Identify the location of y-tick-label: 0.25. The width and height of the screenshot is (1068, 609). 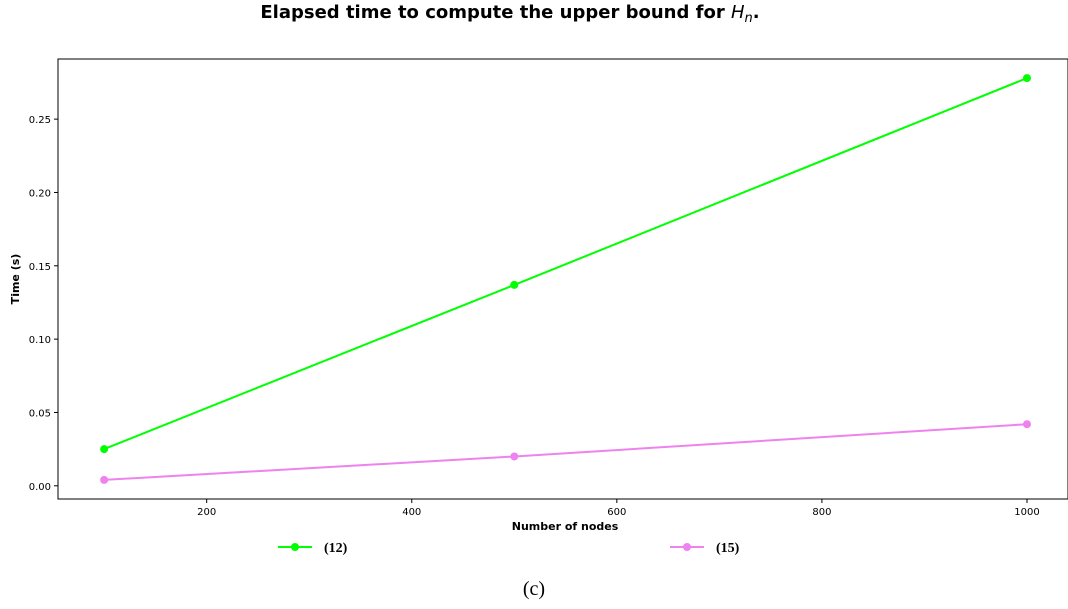
(40, 120).